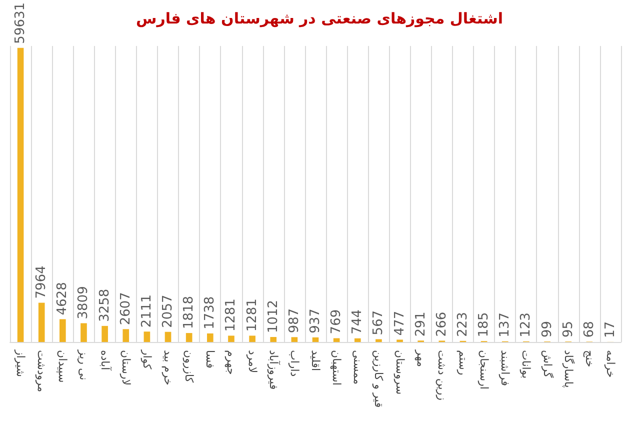 Image resolution: width=639 pixels, height=446 pixels. Describe the element at coordinates (610, 329) in the screenshot. I see `data-label: 17` at that location.